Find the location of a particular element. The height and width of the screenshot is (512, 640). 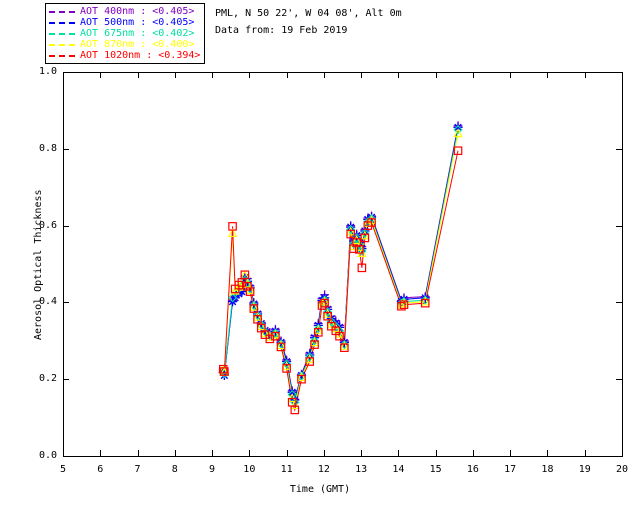

legend-entry: AOT 400nm : <0.405> is located at coordinates (124, 11).